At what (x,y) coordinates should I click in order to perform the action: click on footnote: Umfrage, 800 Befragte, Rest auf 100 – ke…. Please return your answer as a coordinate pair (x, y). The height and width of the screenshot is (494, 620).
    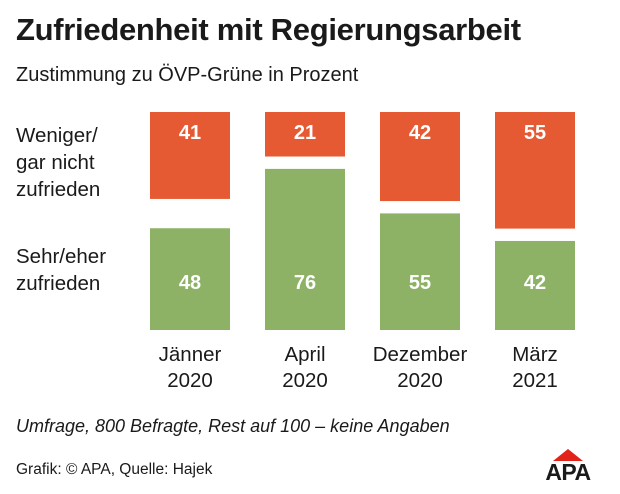
    Looking at the image, I should click on (233, 426).